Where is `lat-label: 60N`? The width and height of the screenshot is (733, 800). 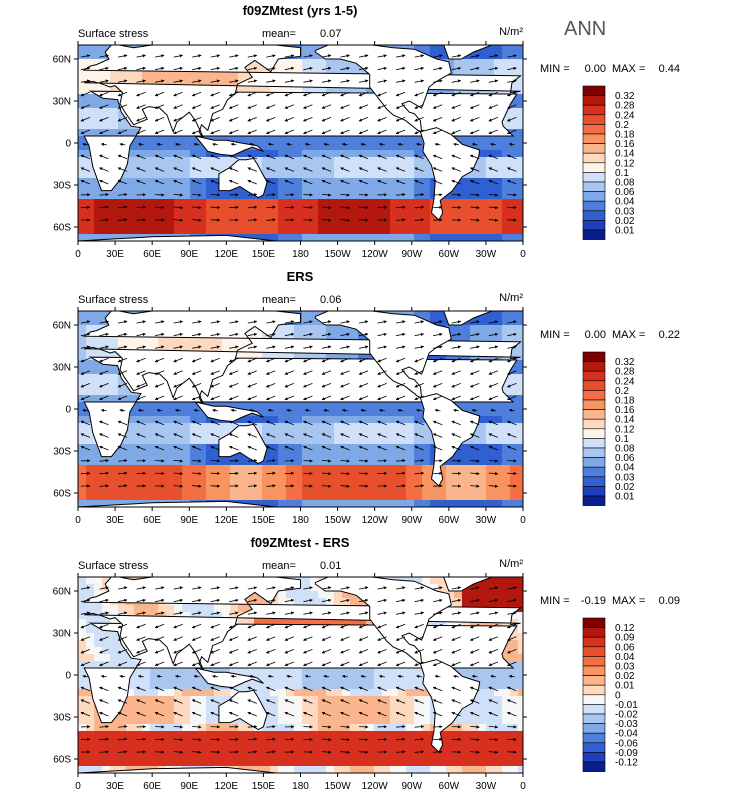
lat-label: 60N is located at coordinates (62, 60).